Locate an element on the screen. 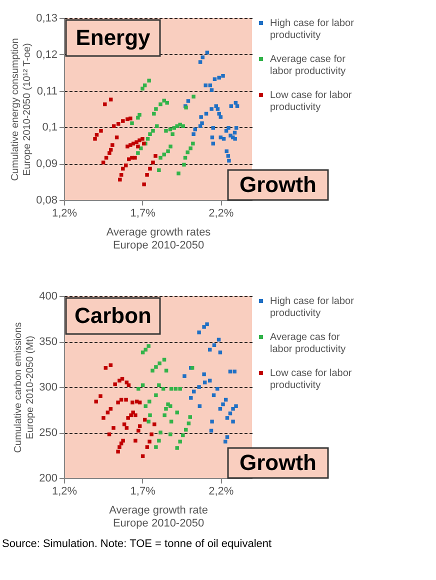  annotation: Carbon is located at coordinates (113, 315).